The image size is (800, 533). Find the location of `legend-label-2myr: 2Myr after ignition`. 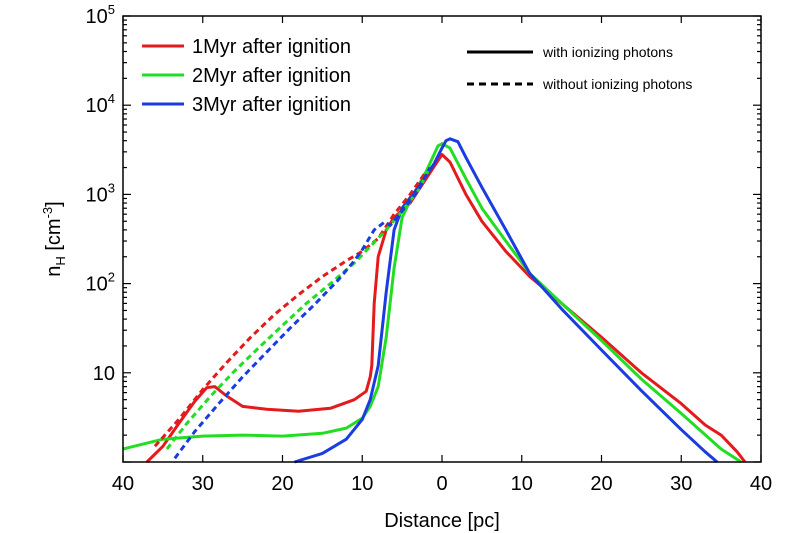

legend-label-2myr: 2Myr after ignition is located at coordinates (271, 76).